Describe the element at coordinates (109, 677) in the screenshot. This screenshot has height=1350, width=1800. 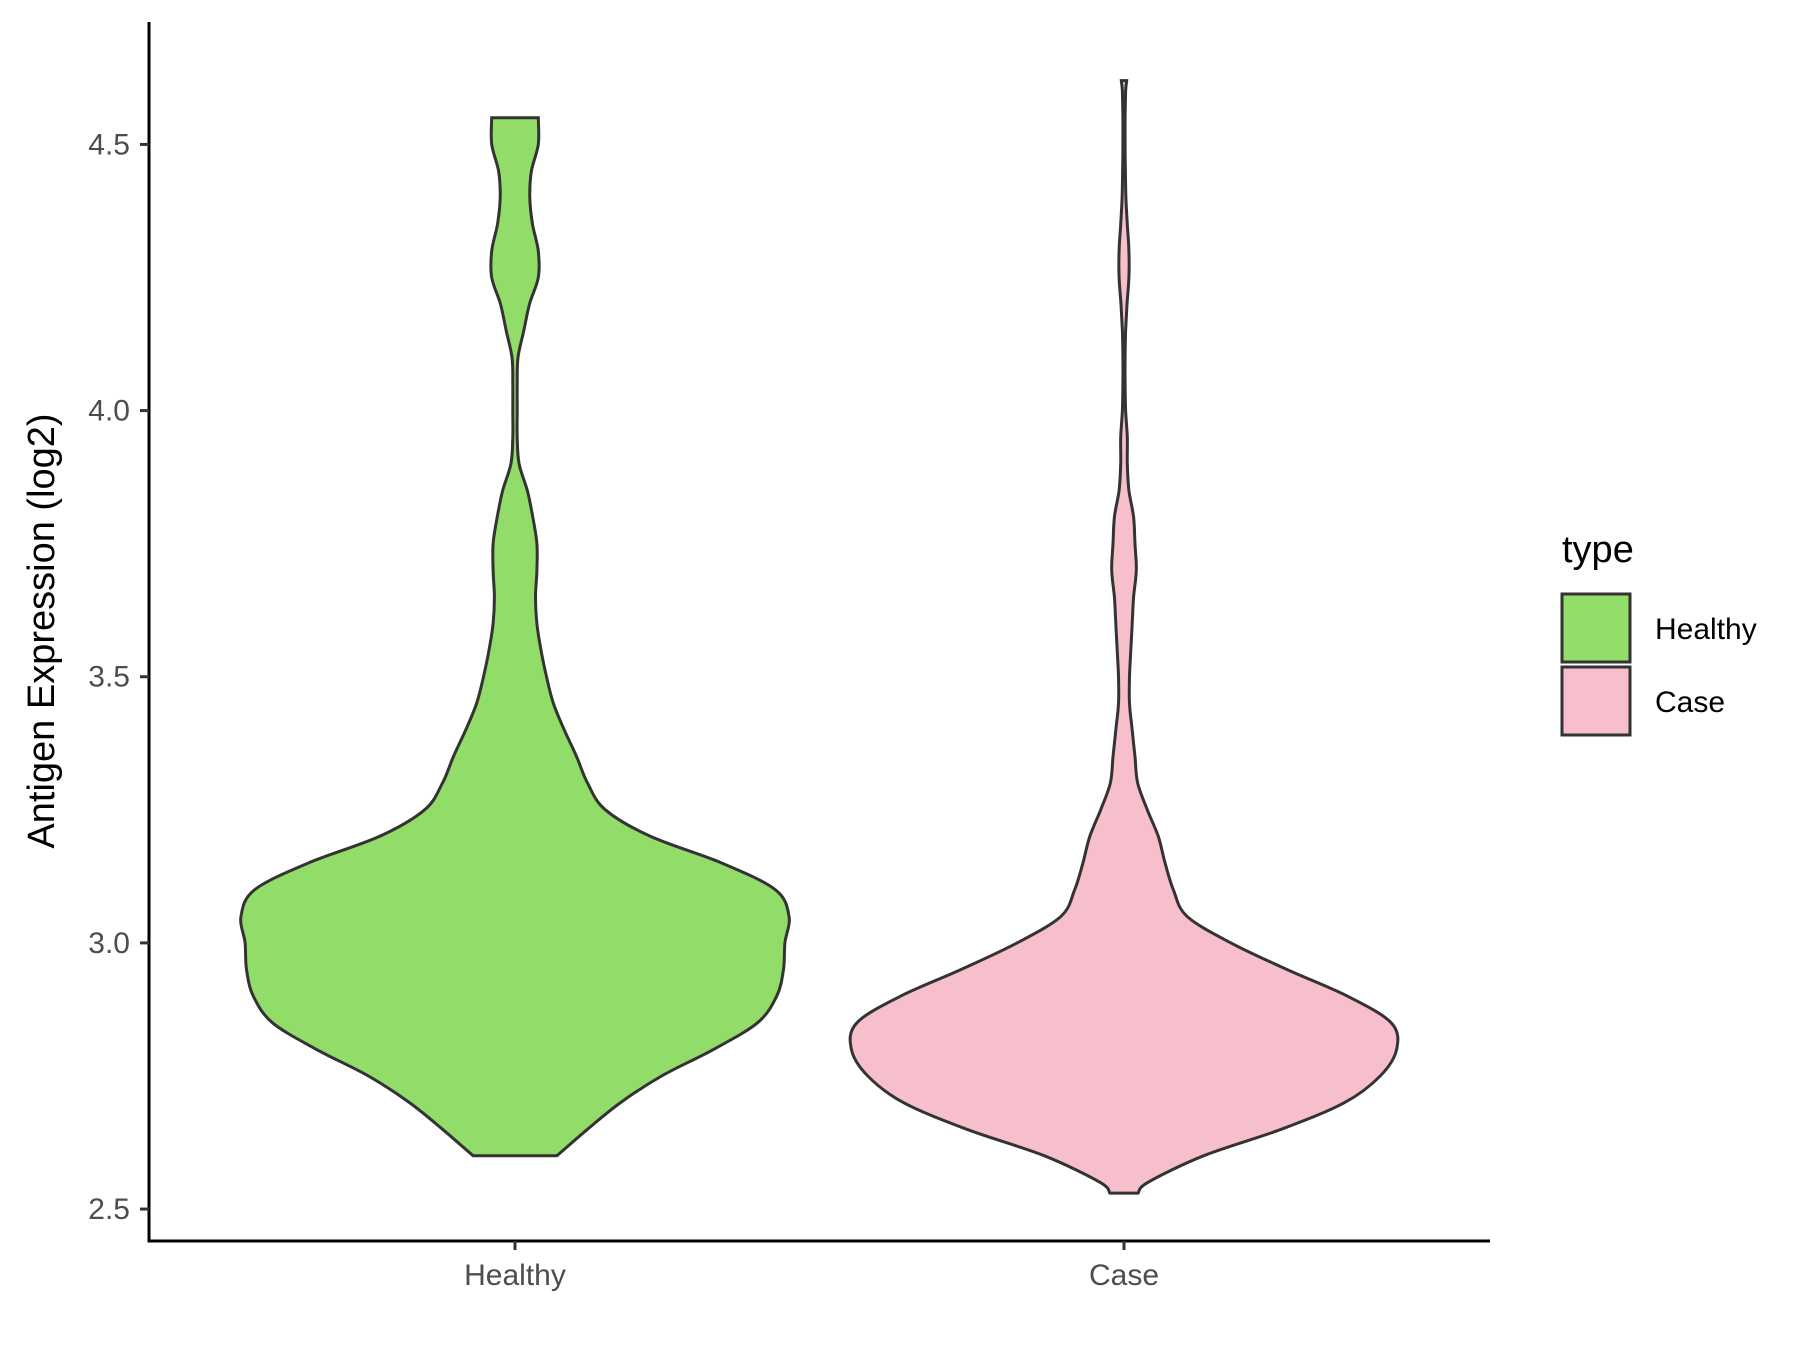
I see `y-tick-label: 3.5` at that location.